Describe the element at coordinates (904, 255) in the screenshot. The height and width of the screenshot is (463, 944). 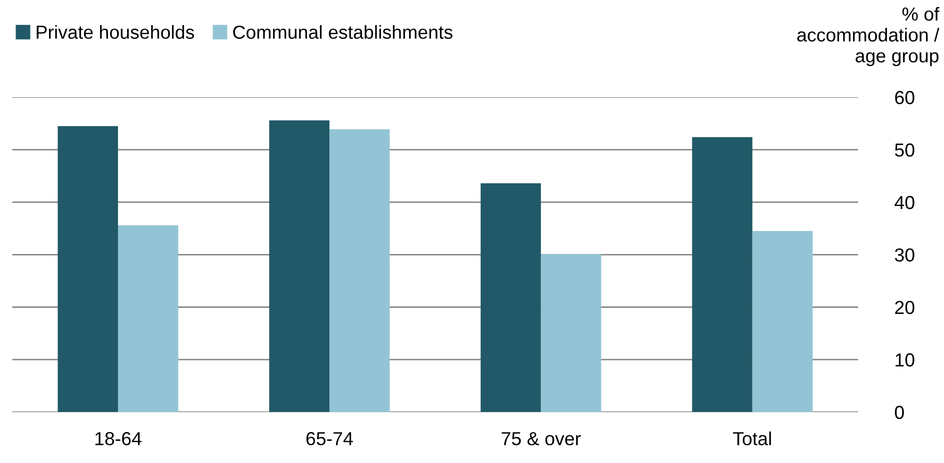
I see `y-tick-label: 30` at that location.